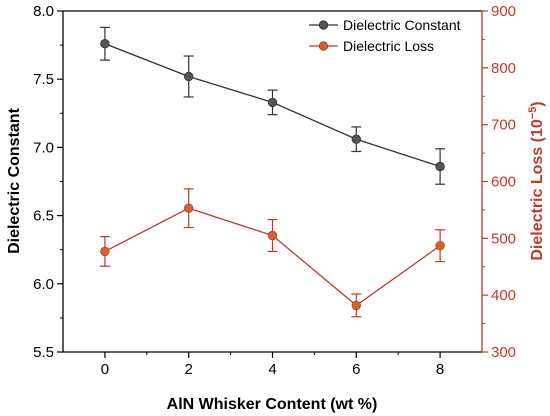  Describe the element at coordinates (43, 284) in the screenshot. I see `left-tick-label: 6.0` at that location.